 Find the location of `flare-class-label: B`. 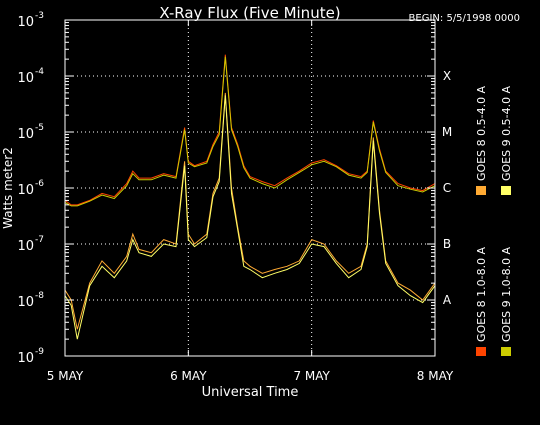

flare-class-label: B is located at coordinates (447, 244).